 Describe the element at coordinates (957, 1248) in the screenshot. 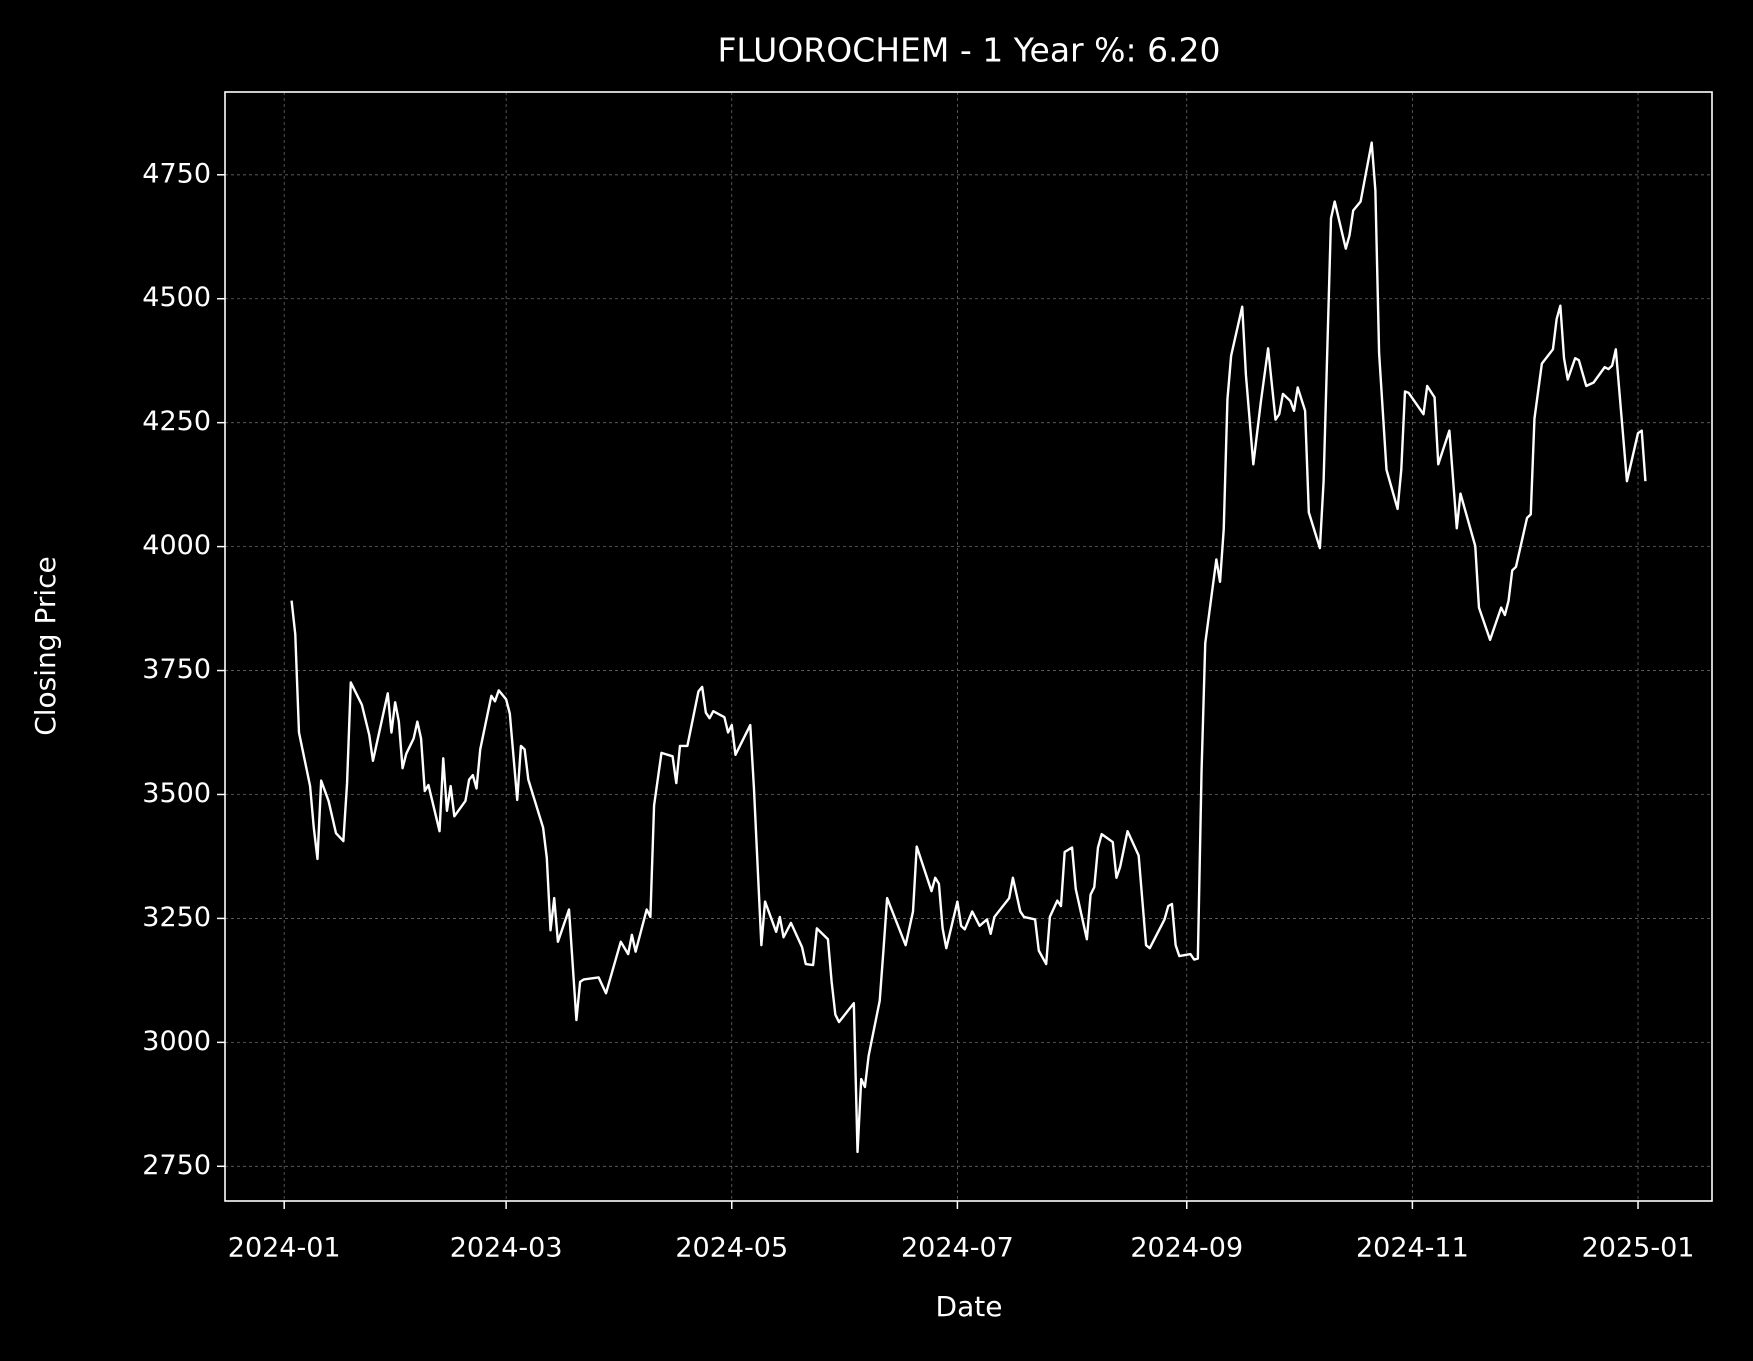

I see `x-tick-label: 2024-07` at that location.